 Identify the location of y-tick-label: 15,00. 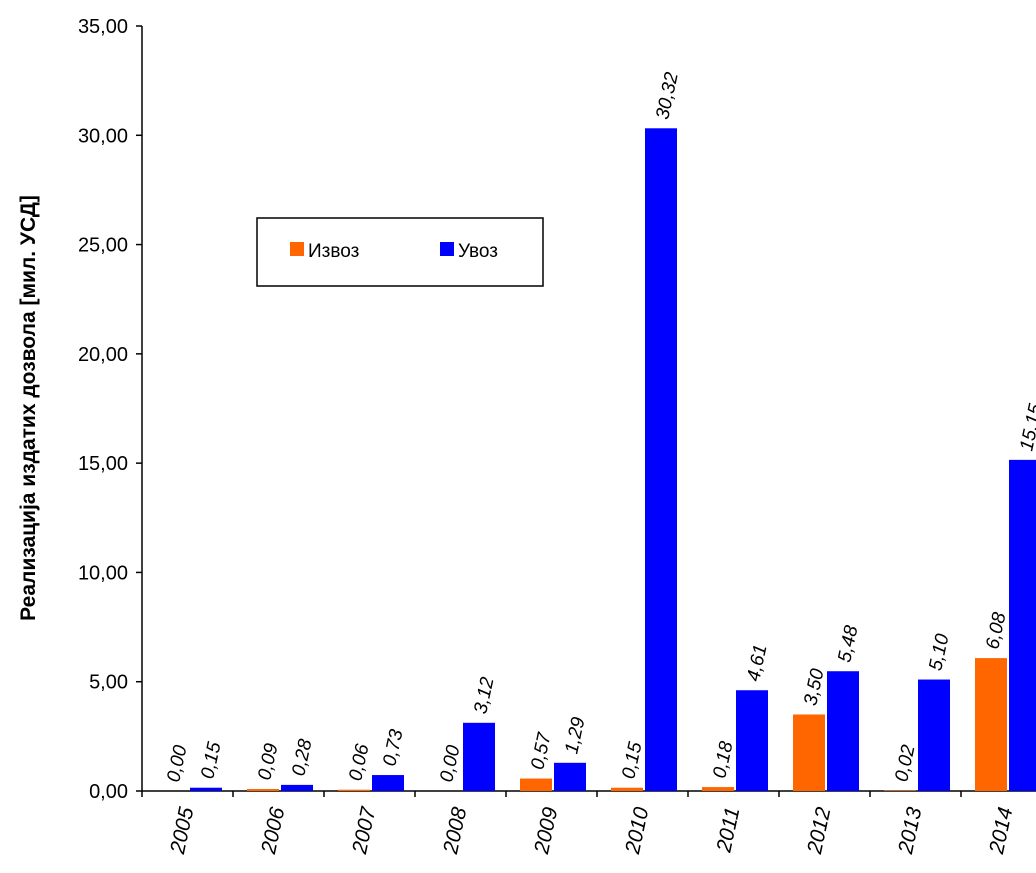
(103, 464).